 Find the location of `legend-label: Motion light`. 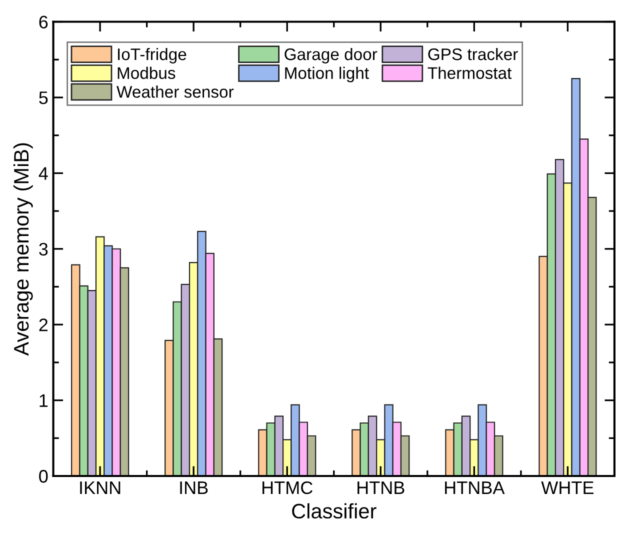

legend-label: Motion light is located at coordinates (327, 74).